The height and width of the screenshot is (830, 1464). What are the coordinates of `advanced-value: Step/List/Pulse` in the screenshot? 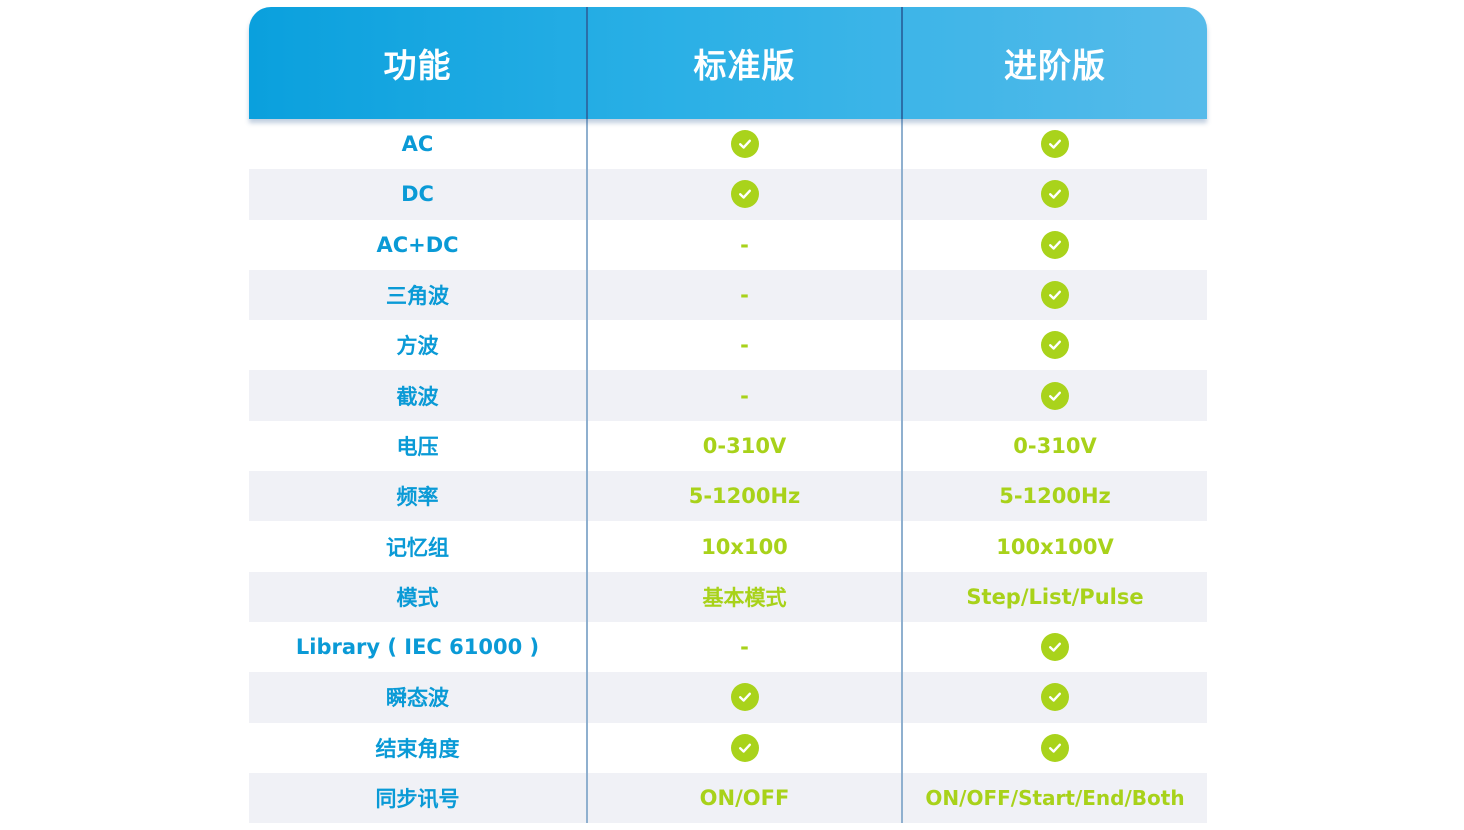 It's located at (1054, 596).